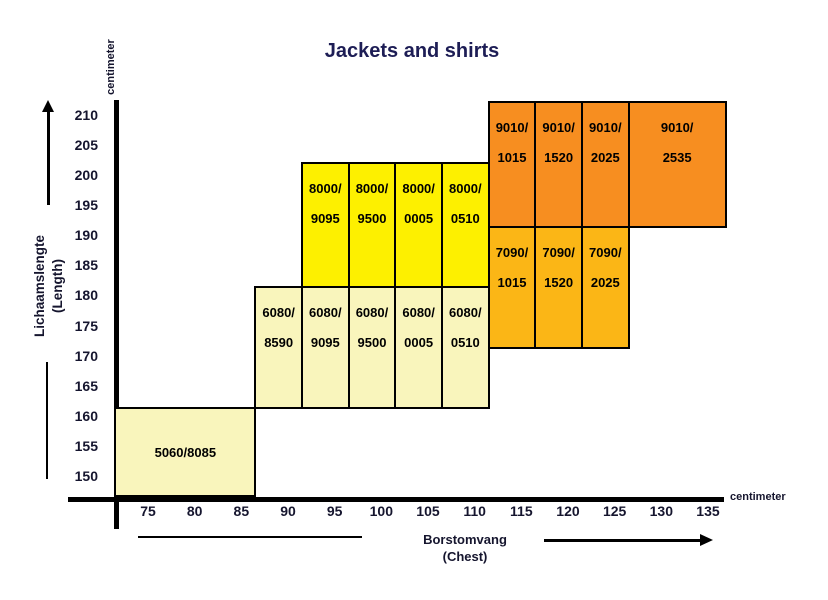 This screenshot has width=828, height=600. Describe the element at coordinates (334, 511) in the screenshot. I see `x-tick-label: 95` at that location.